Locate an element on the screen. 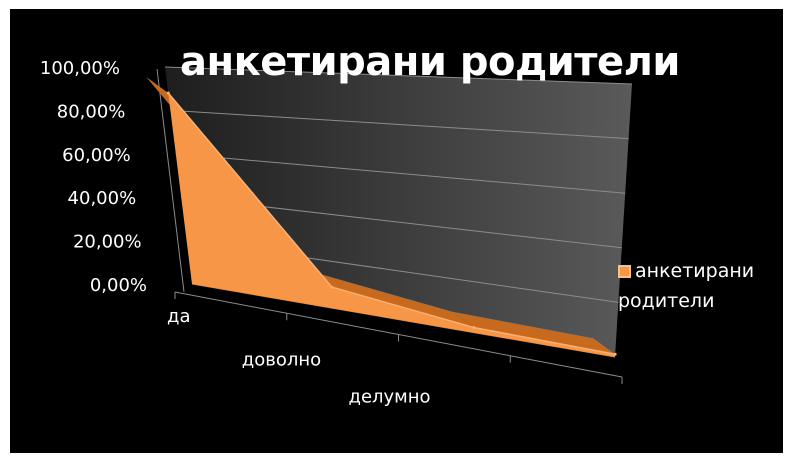 This screenshot has height=457, width=787. legend-label: анкетирани родители is located at coordinates (686, 286).